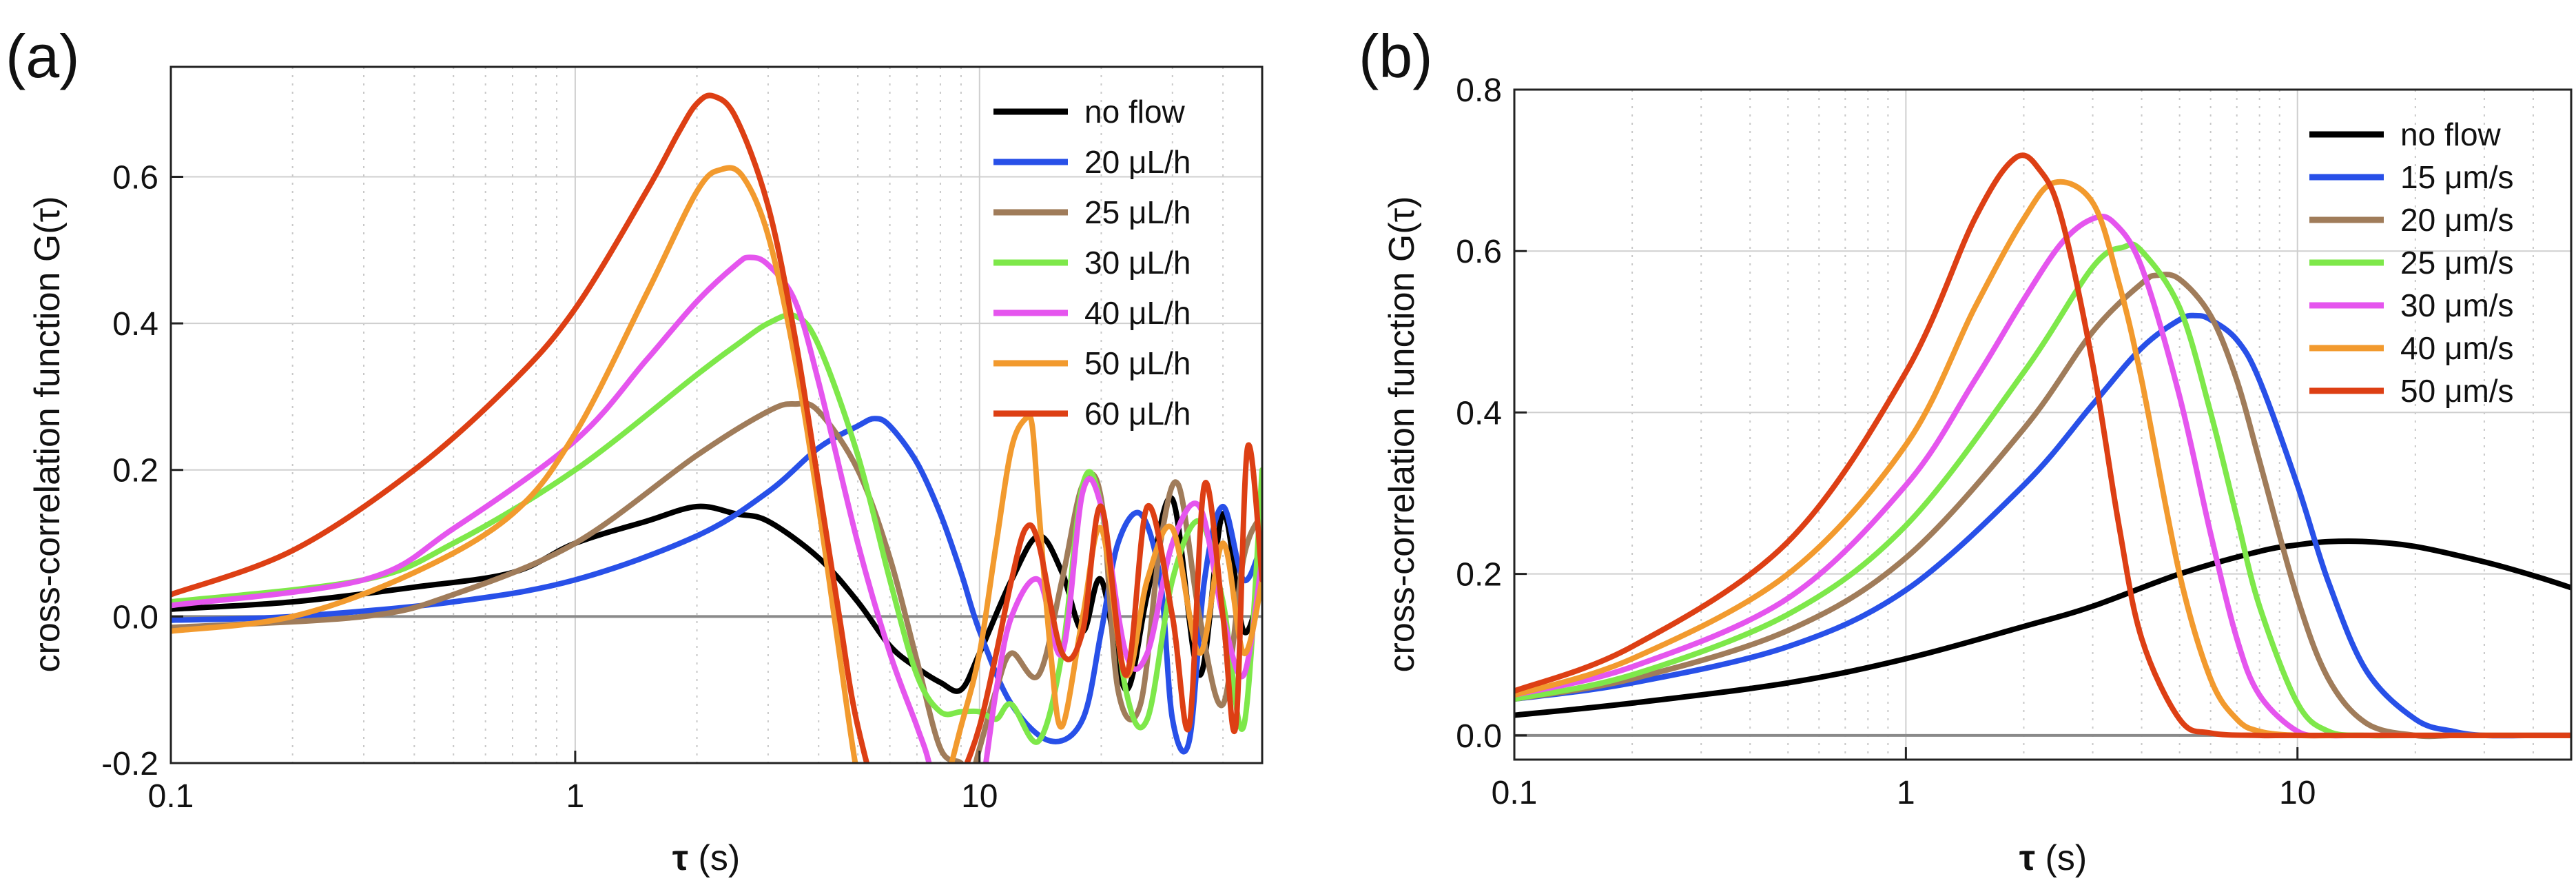 The image size is (2576, 883). I want to click on panel-a-label: (a), so click(43, 56).